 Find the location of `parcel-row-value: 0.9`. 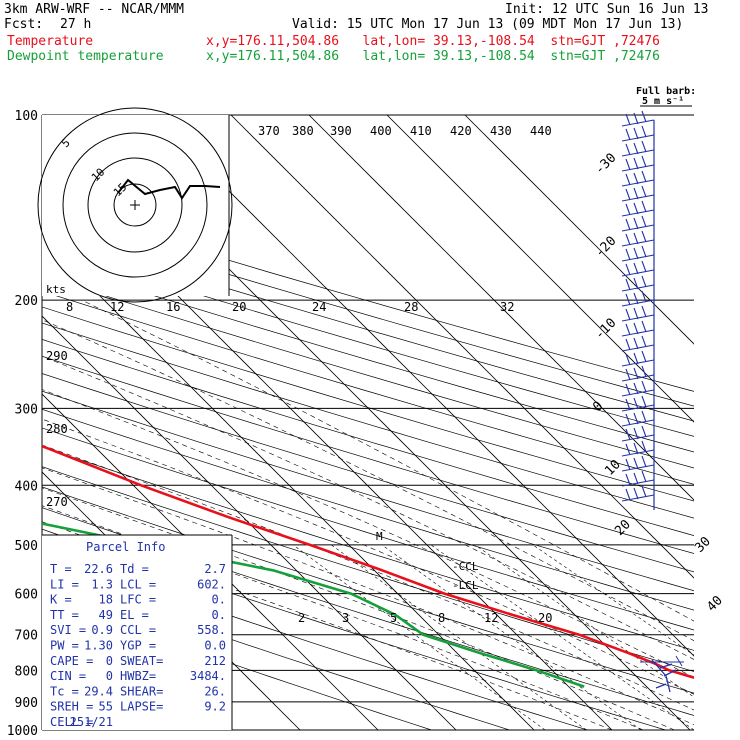

parcel-row-value: 0.9 is located at coordinates (102, 630).